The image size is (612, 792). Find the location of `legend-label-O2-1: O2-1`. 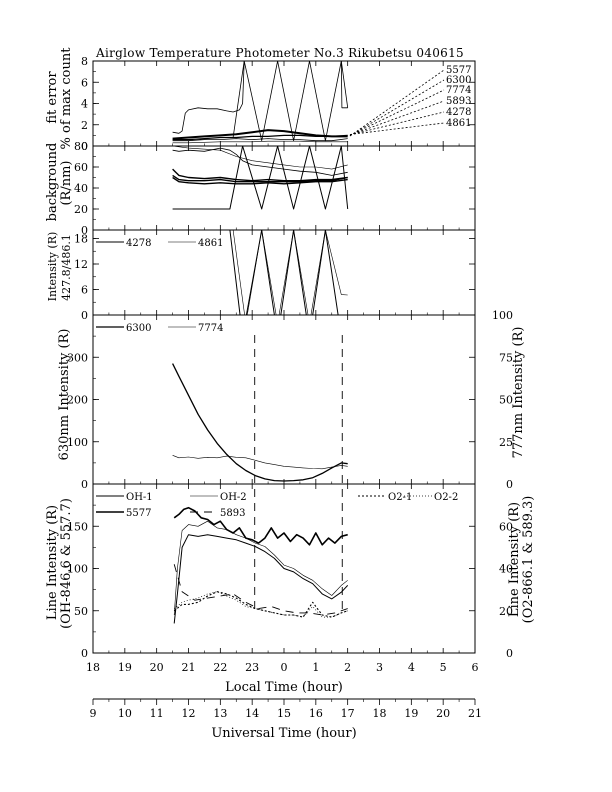

legend-label-O2-1: O2-1 is located at coordinates (400, 497).